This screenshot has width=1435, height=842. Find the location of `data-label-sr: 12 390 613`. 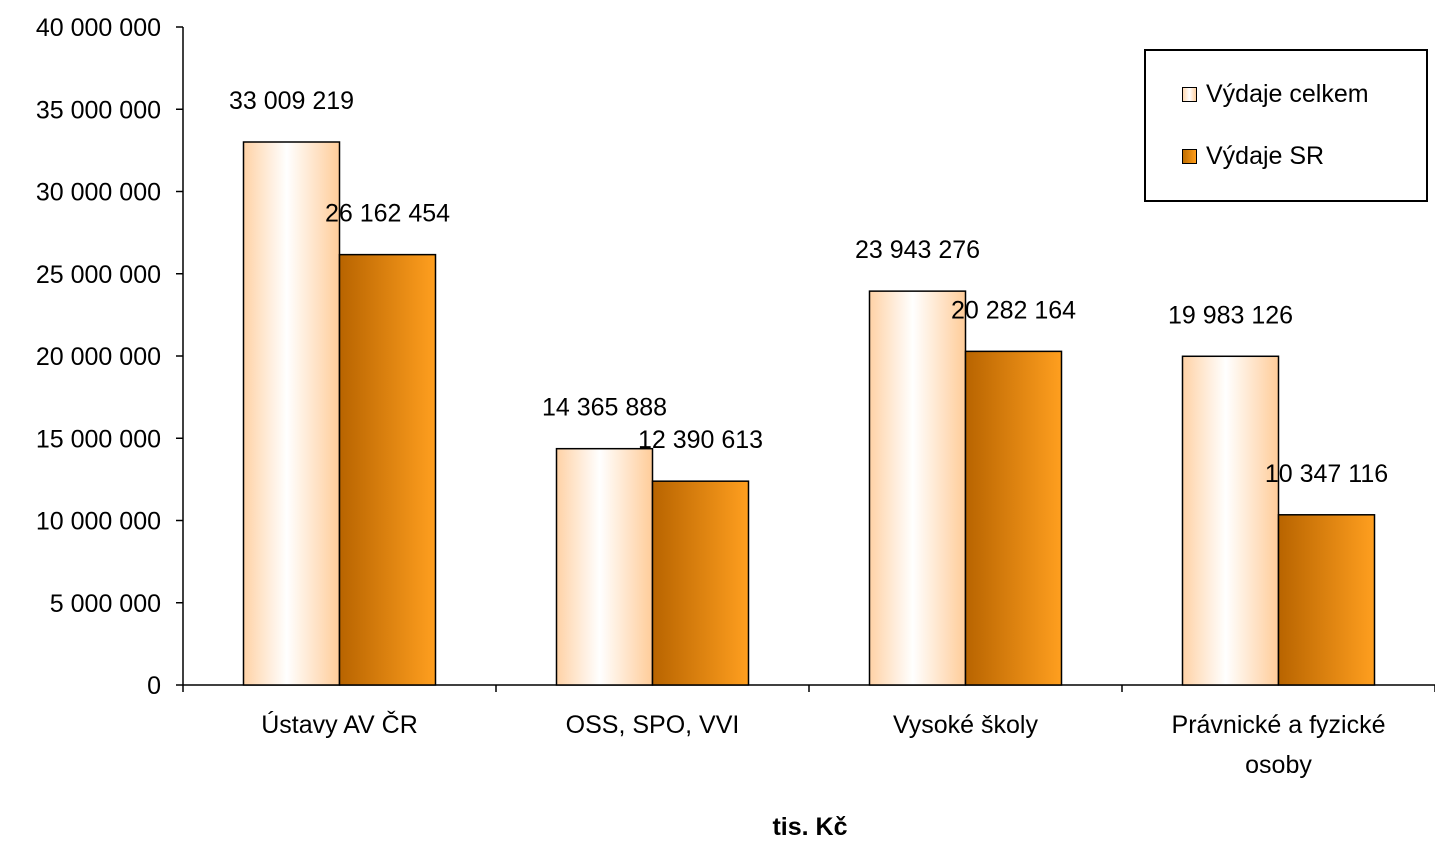

data-label-sr: 12 390 613 is located at coordinates (700, 440).